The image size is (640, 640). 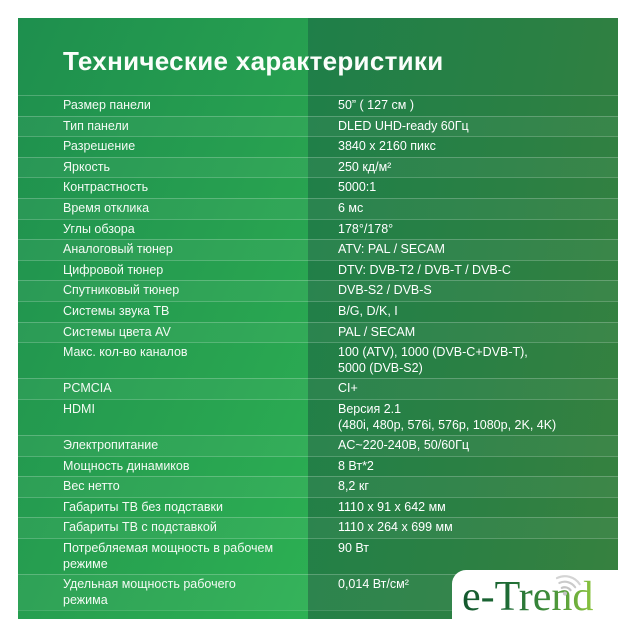 What do you see at coordinates (318, 388) in the screenshot?
I see `table-row: PCMCIA CI+` at bounding box center [318, 388].